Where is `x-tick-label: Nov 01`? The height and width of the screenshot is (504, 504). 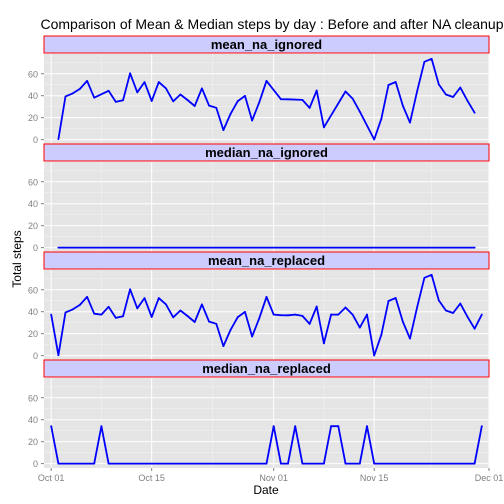
x-tick-label: Nov 01 is located at coordinates (273, 478).